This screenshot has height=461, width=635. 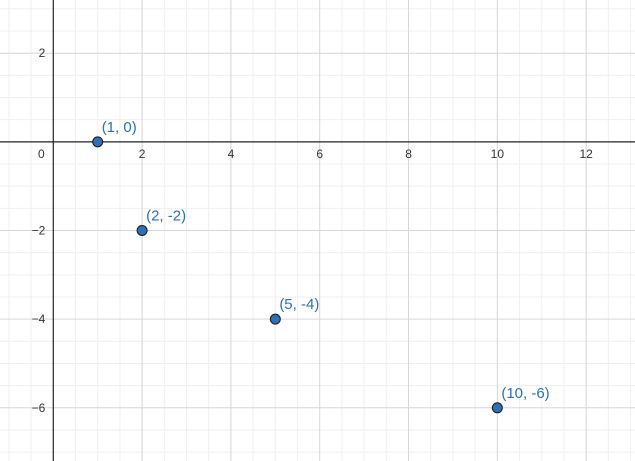 What do you see at coordinates (231, 154) in the screenshot?
I see `x-tick-label: 4` at bounding box center [231, 154].